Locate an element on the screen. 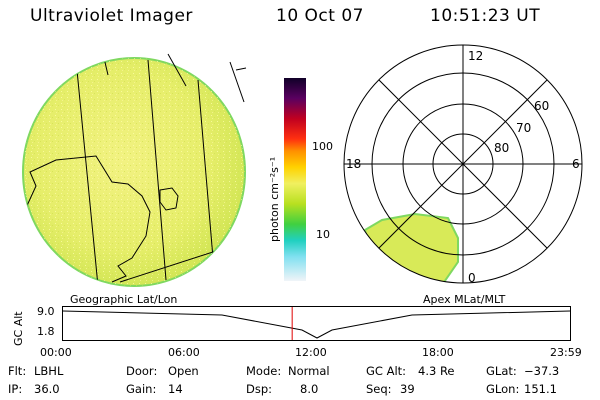 The image size is (600, 400). glat-label: GLat: is located at coordinates (501, 371).